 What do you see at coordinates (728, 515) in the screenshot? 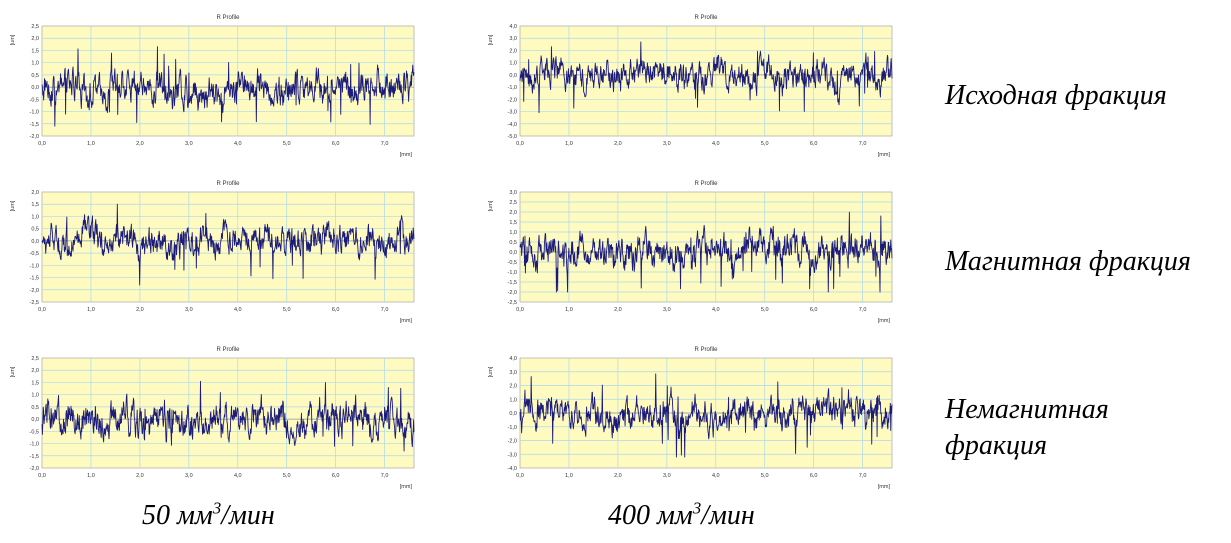
I see `col-label-400-unit: /мин` at bounding box center [728, 515].